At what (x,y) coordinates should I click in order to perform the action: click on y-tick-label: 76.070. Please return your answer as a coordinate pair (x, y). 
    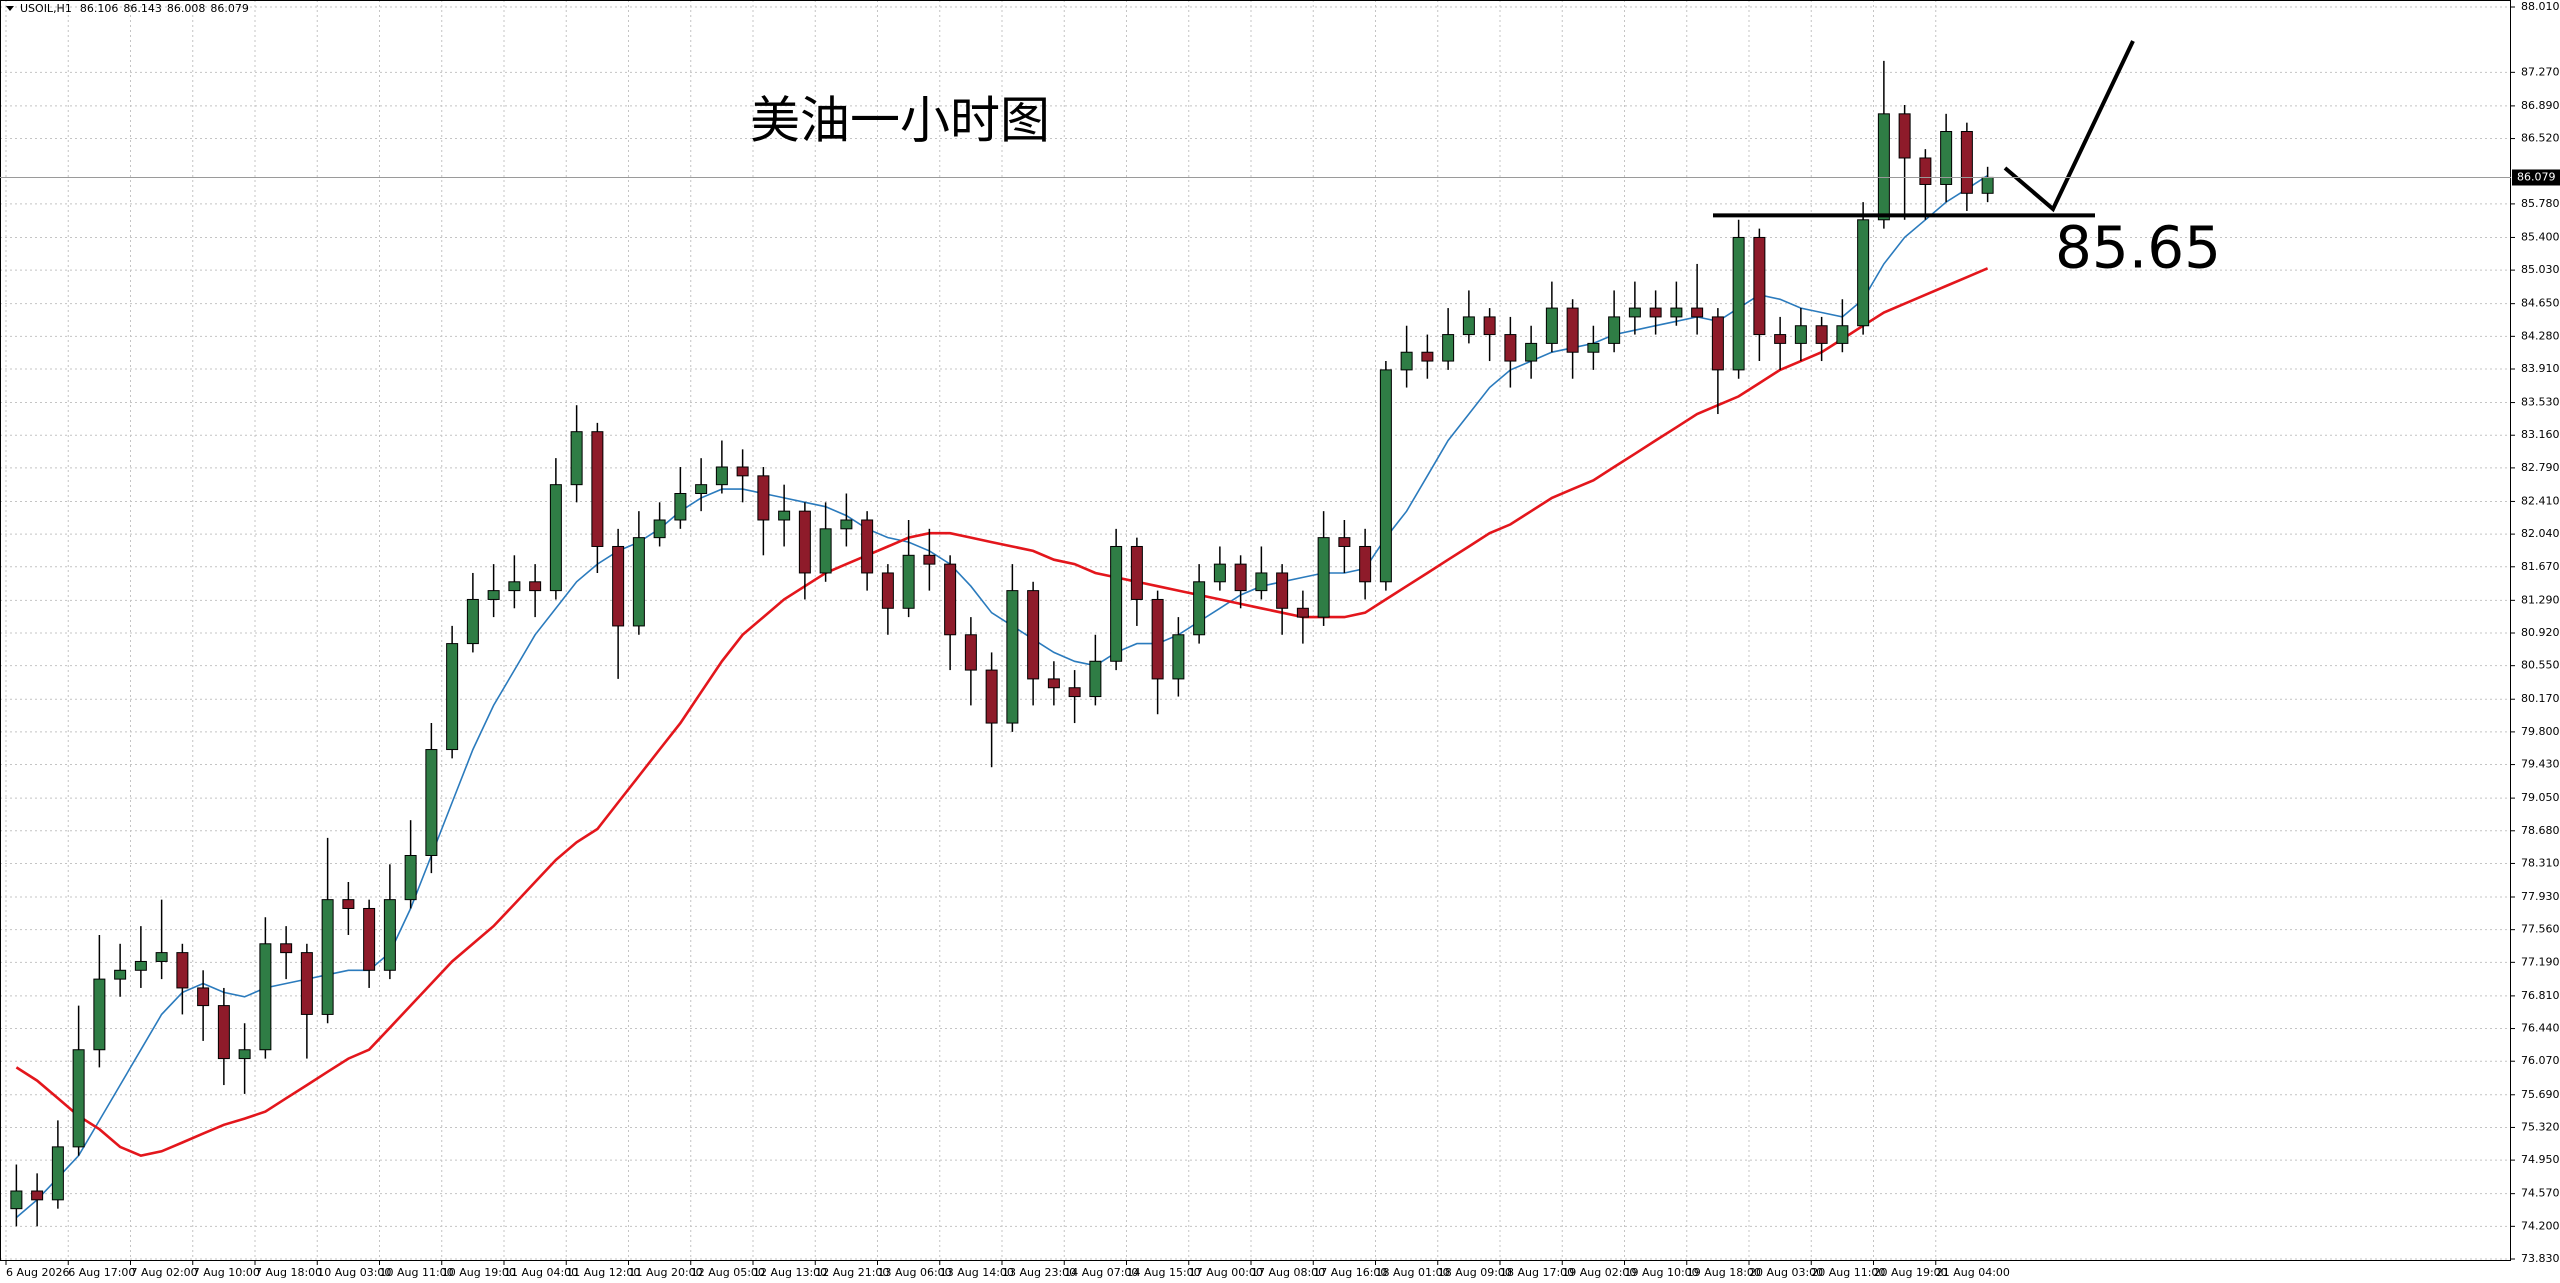
    Looking at the image, I should click on (2540, 1060).